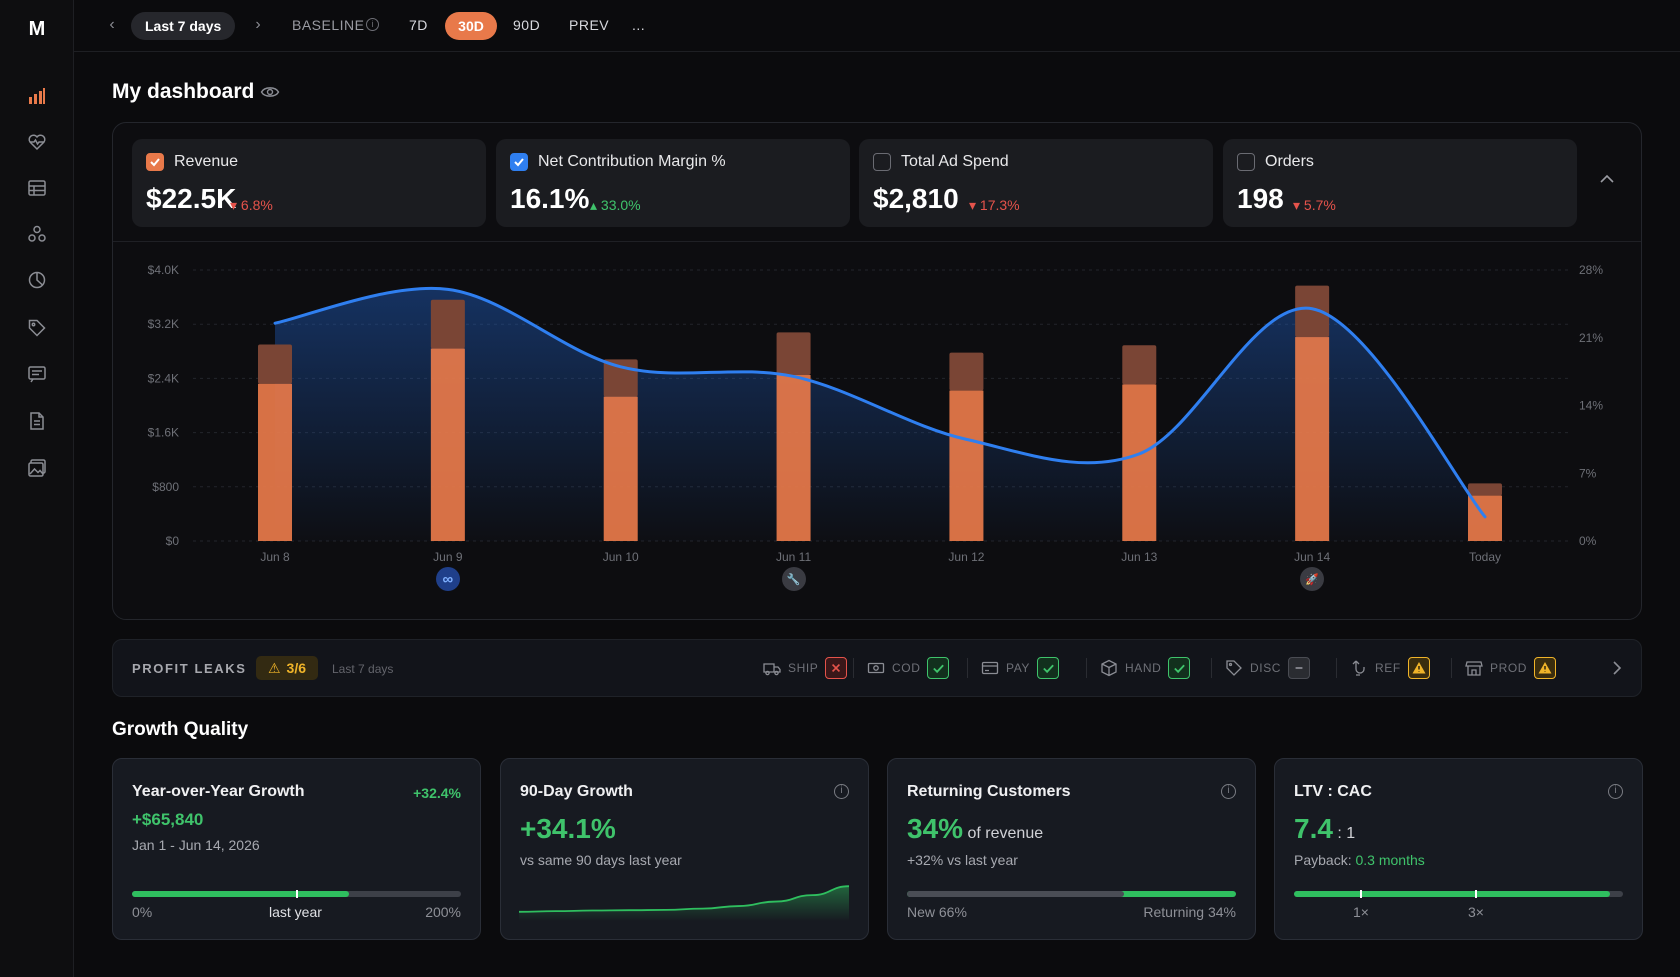 This screenshot has width=1680, height=977. Describe the element at coordinates (37, 374) in the screenshot. I see `message-icon` at that location.